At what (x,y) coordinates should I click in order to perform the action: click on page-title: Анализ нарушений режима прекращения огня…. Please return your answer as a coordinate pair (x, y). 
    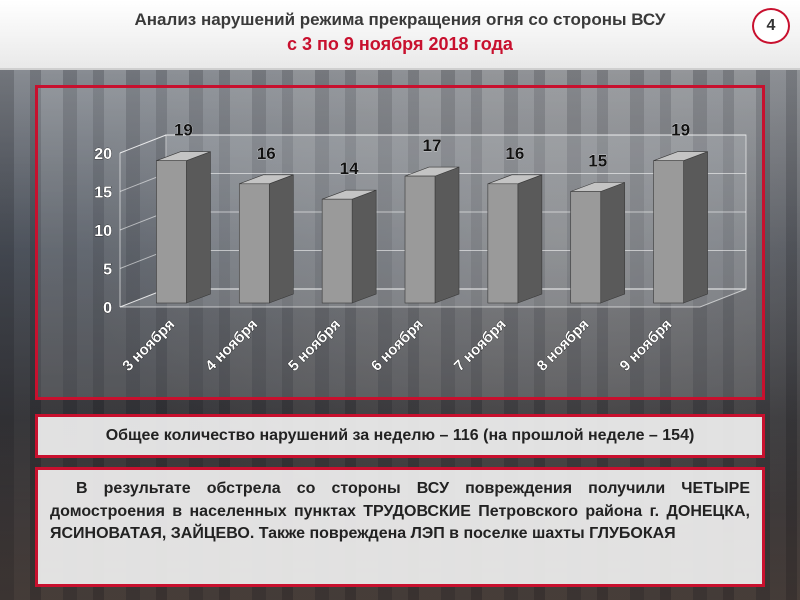
    Looking at the image, I should click on (400, 19).